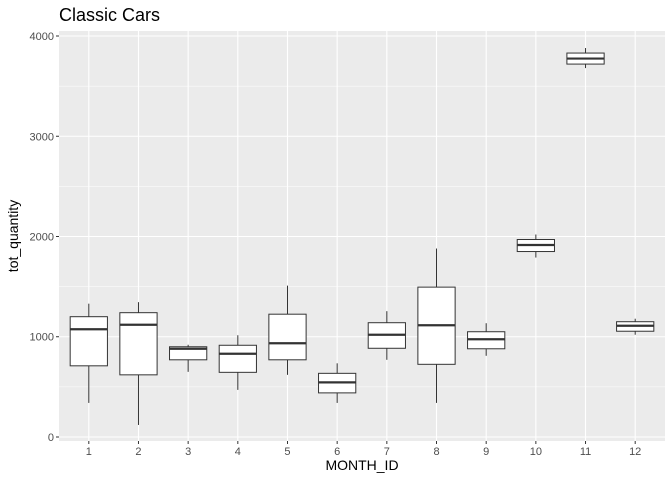  What do you see at coordinates (363, 449) in the screenshot?
I see `x-axis: 1 2 3 4 5 6 7 8 9 10 11 12` at bounding box center [363, 449].